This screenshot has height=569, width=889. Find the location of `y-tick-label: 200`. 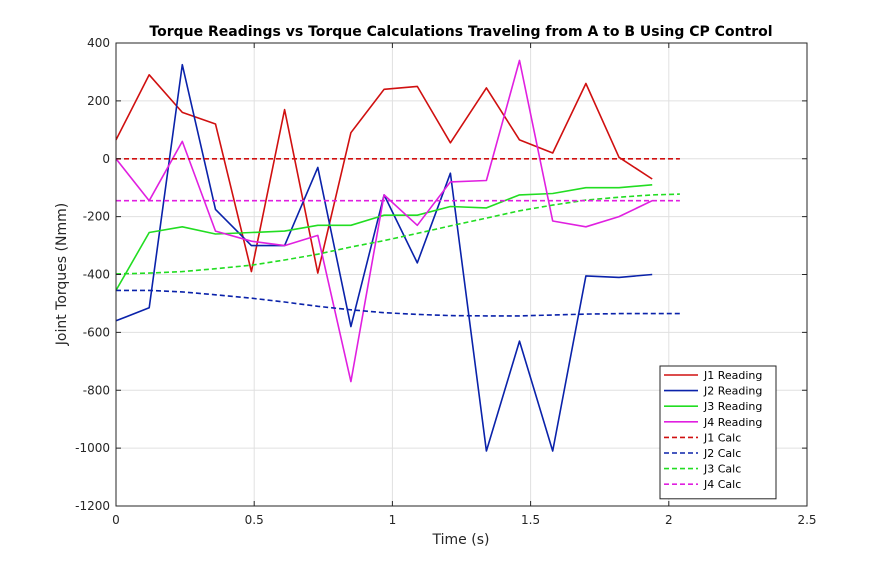

y-tick-label: 200 is located at coordinates (98, 101).